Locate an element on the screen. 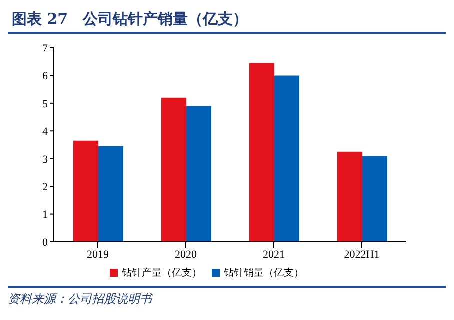  y-tick-label: 1 is located at coordinates (45, 215).